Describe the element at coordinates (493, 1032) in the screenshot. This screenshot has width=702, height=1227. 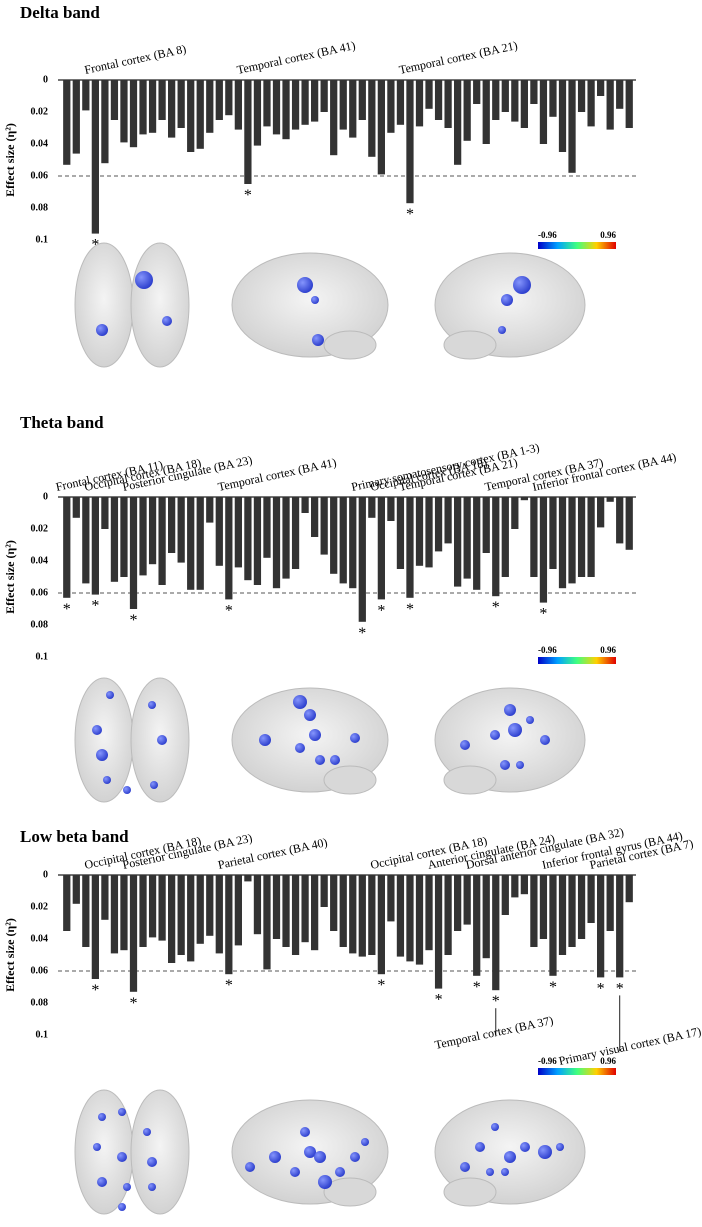
I see `region-label-below: Temporal cortex (BA 37)` at that location.